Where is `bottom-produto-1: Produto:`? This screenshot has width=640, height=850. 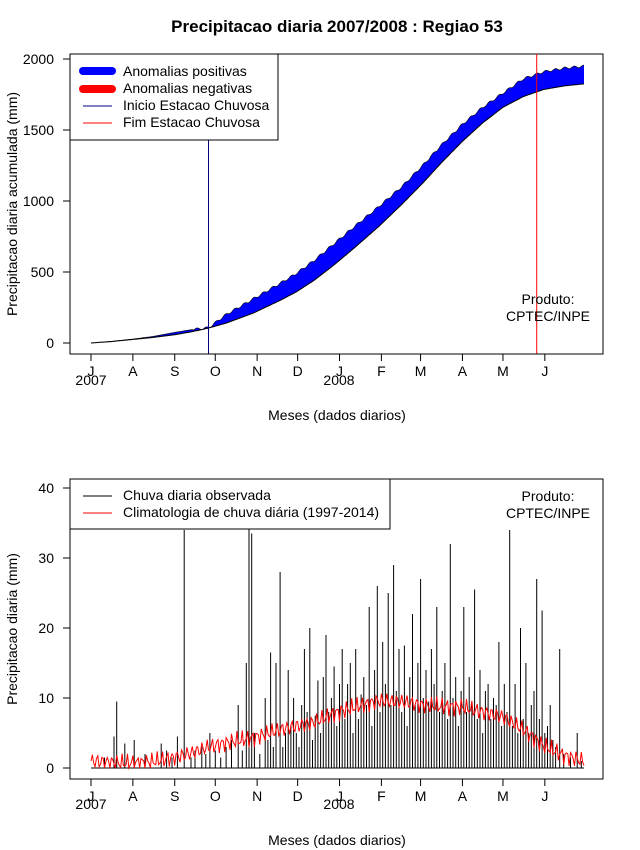 bottom-produto-1: Produto: is located at coordinates (548, 496).